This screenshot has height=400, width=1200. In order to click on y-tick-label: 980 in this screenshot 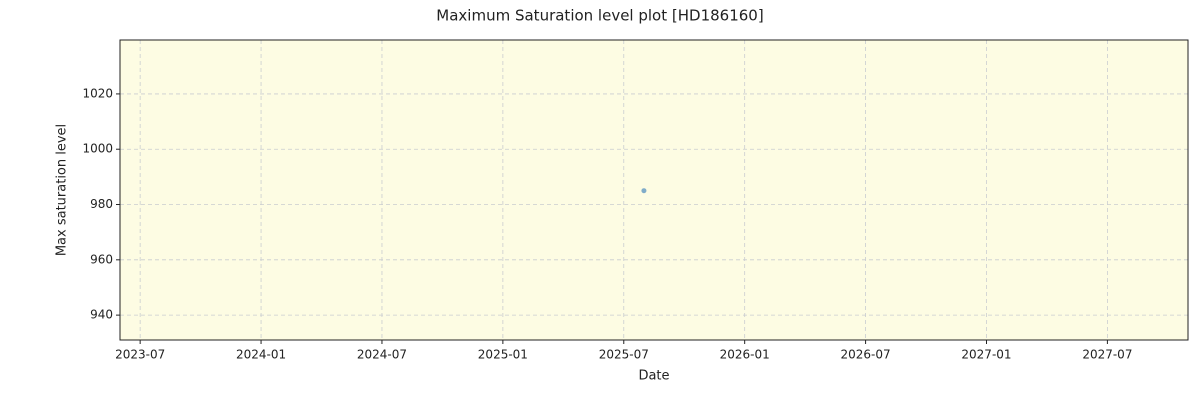, I will do `click(101, 204)`.